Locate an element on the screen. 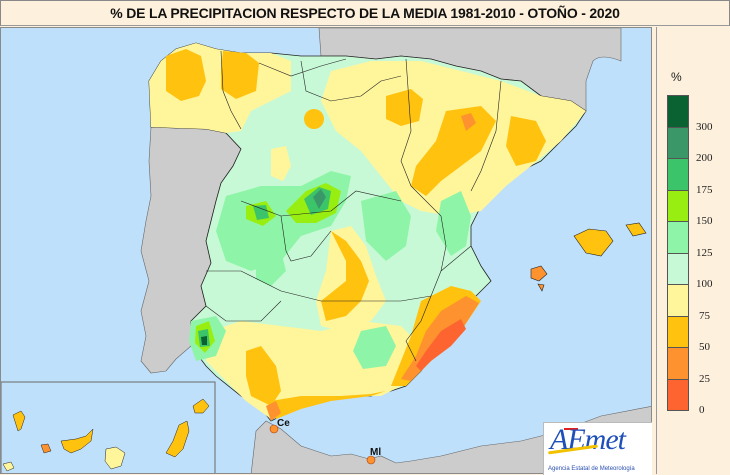  legend-label: 25 is located at coordinates (704, 378).